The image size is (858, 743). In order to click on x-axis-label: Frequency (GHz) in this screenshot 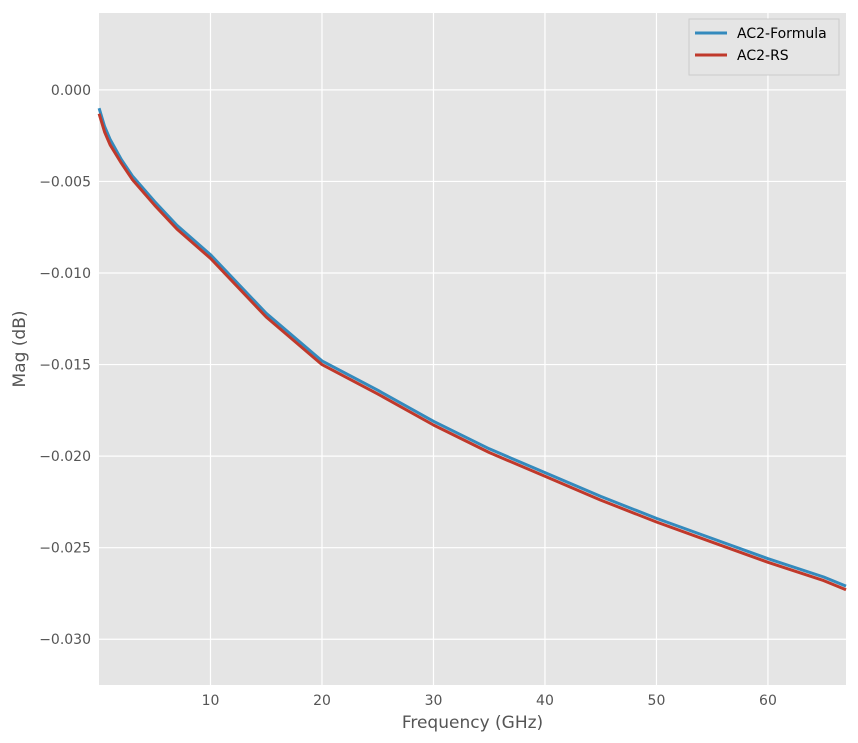, I will do `click(472, 723)`.